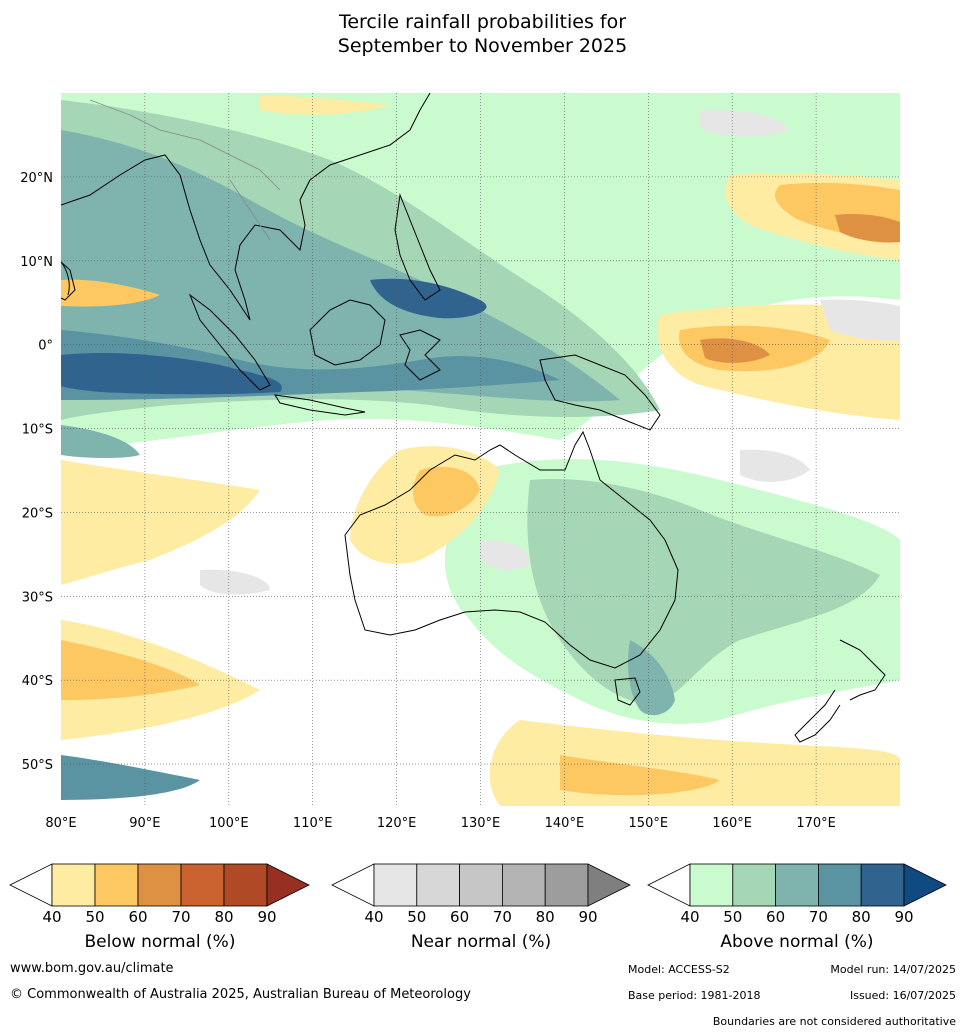 The image size is (965, 1035). What do you see at coordinates (600, 392) in the screenshot?
I see `new-guinea-coastline` at bounding box center [600, 392].